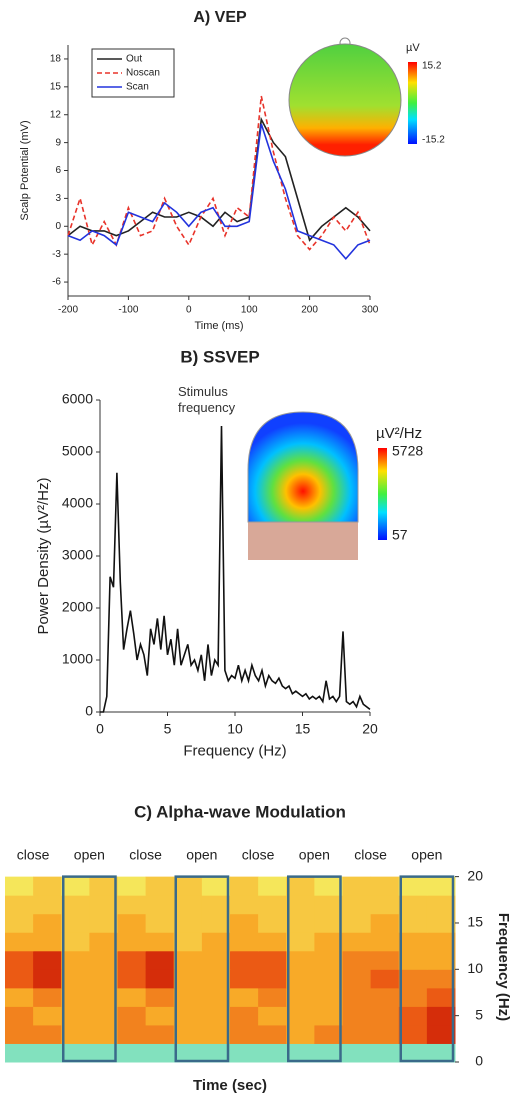  What do you see at coordinates (433, 140) in the screenshot?
I see `colorbar-min: -15.2` at bounding box center [433, 140].